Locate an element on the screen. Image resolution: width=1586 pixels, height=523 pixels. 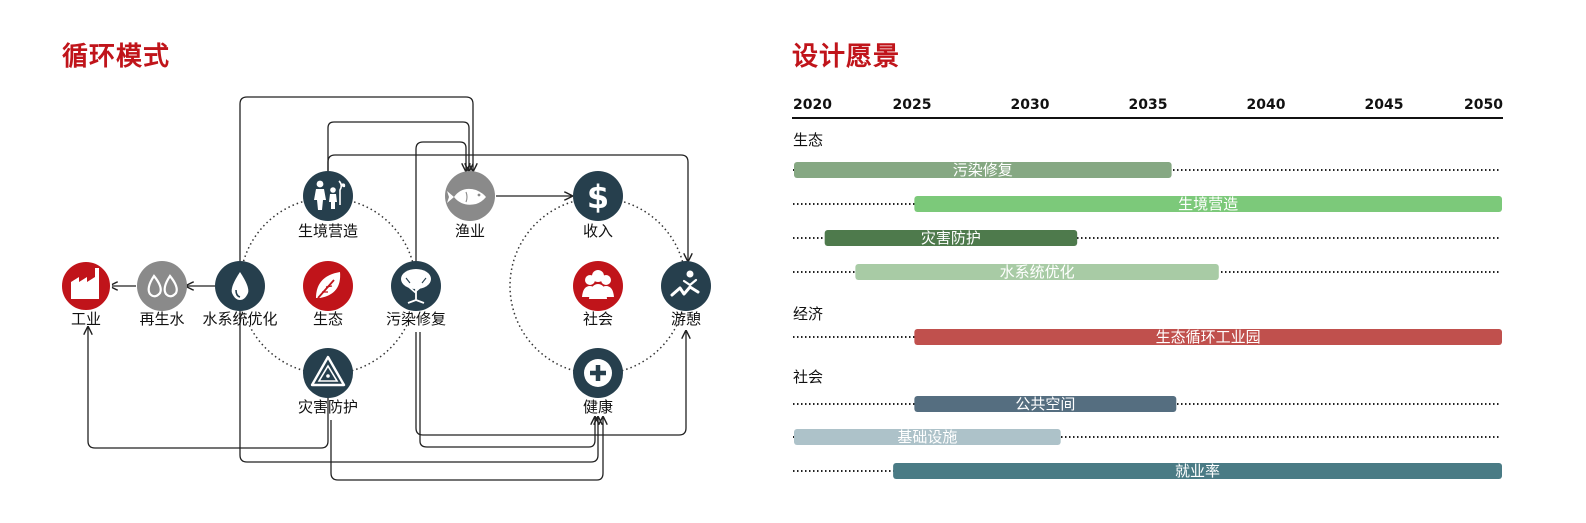
timeline-bar-label: 生境营造 is located at coordinates (1208, 204).